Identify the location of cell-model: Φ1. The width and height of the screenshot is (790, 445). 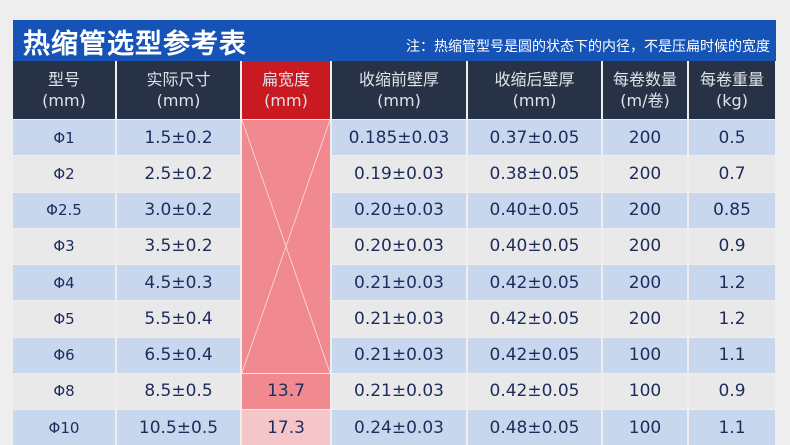
(64, 138).